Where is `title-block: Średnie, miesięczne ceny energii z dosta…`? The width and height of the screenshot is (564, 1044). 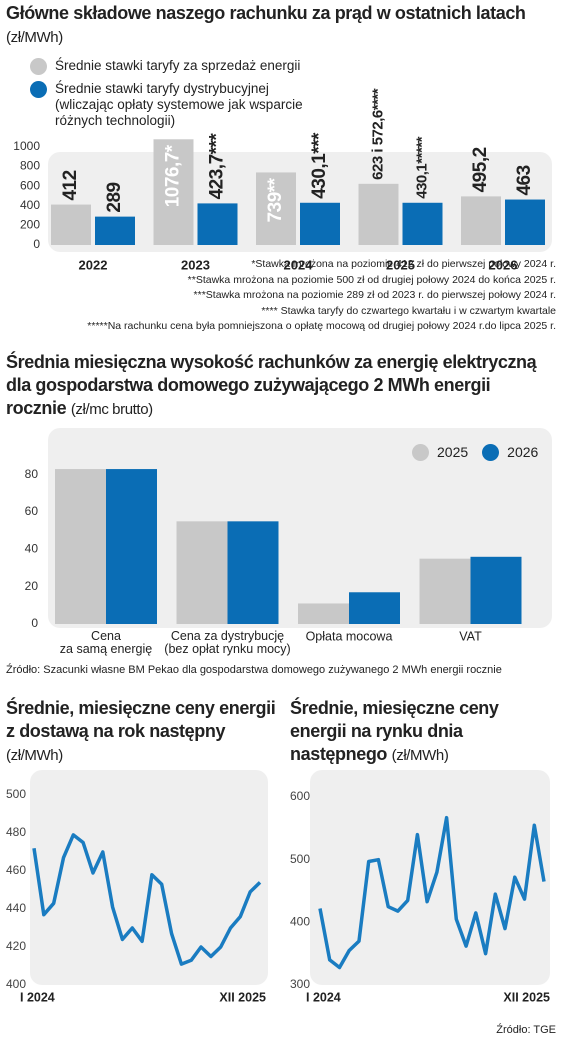
title-block: Średnie, miesięczne ceny energii z dosta… is located at coordinates (141, 732).